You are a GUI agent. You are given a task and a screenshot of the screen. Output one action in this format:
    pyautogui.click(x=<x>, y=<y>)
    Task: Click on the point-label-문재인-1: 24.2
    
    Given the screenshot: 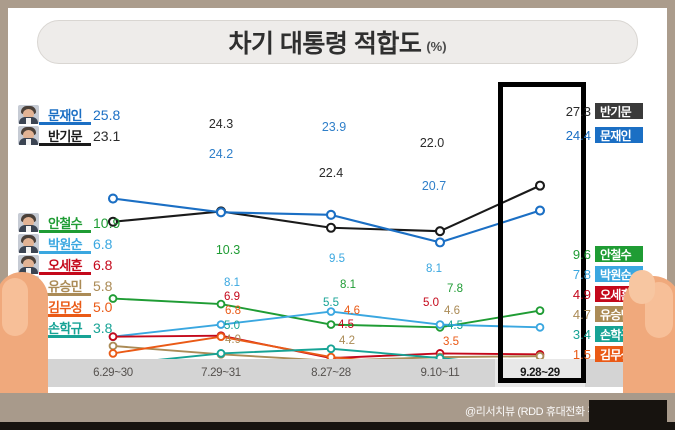 What is the action you would take?
    pyautogui.click(x=221, y=154)
    